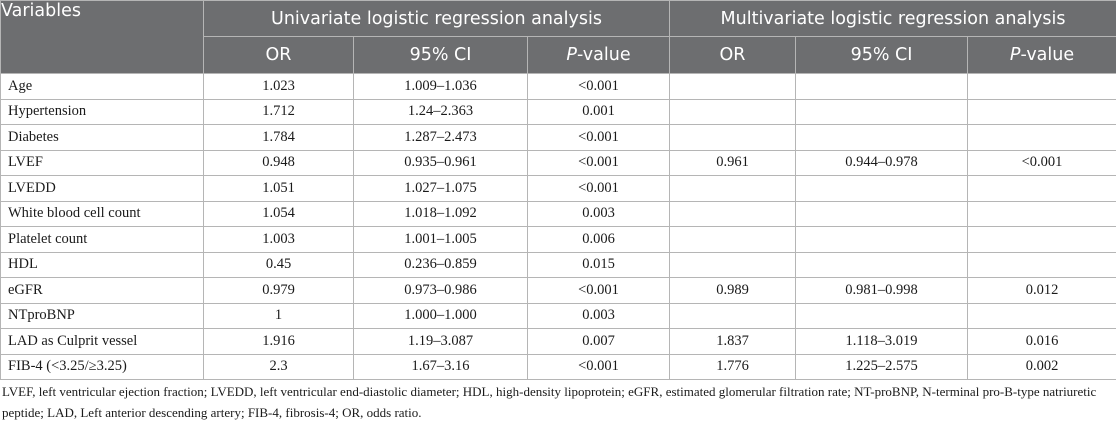 The width and height of the screenshot is (1116, 423). Describe the element at coordinates (102, 366) in the screenshot. I see `variable-cell: FIB-4 (<3.25/≥3.25)` at that location.